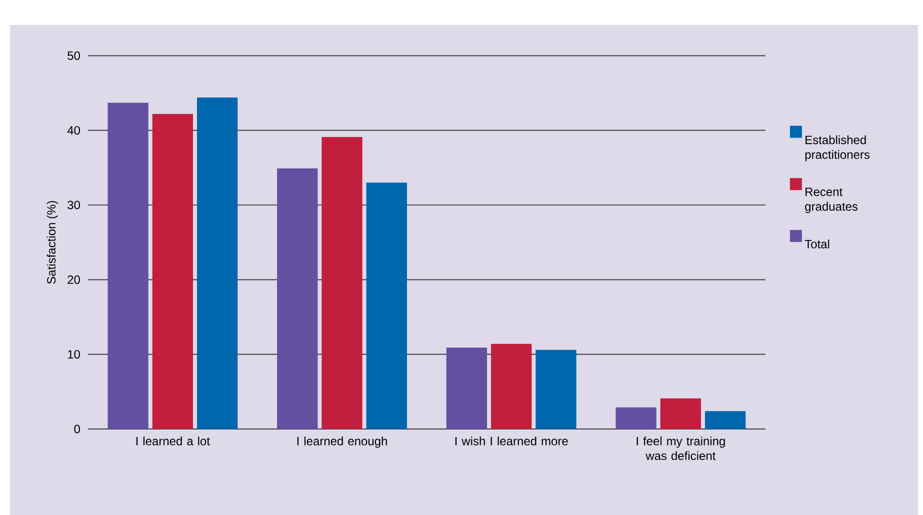 The image size is (923, 515). What do you see at coordinates (52, 242) in the screenshot?
I see `y-axis-title: Satisfaction (%)` at bounding box center [52, 242].